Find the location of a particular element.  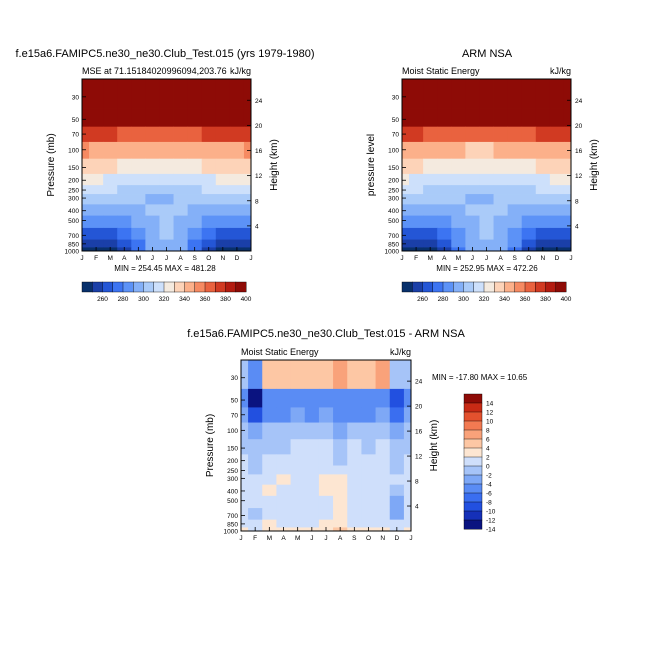

month-tick-label: A is located at coordinates (124, 258).